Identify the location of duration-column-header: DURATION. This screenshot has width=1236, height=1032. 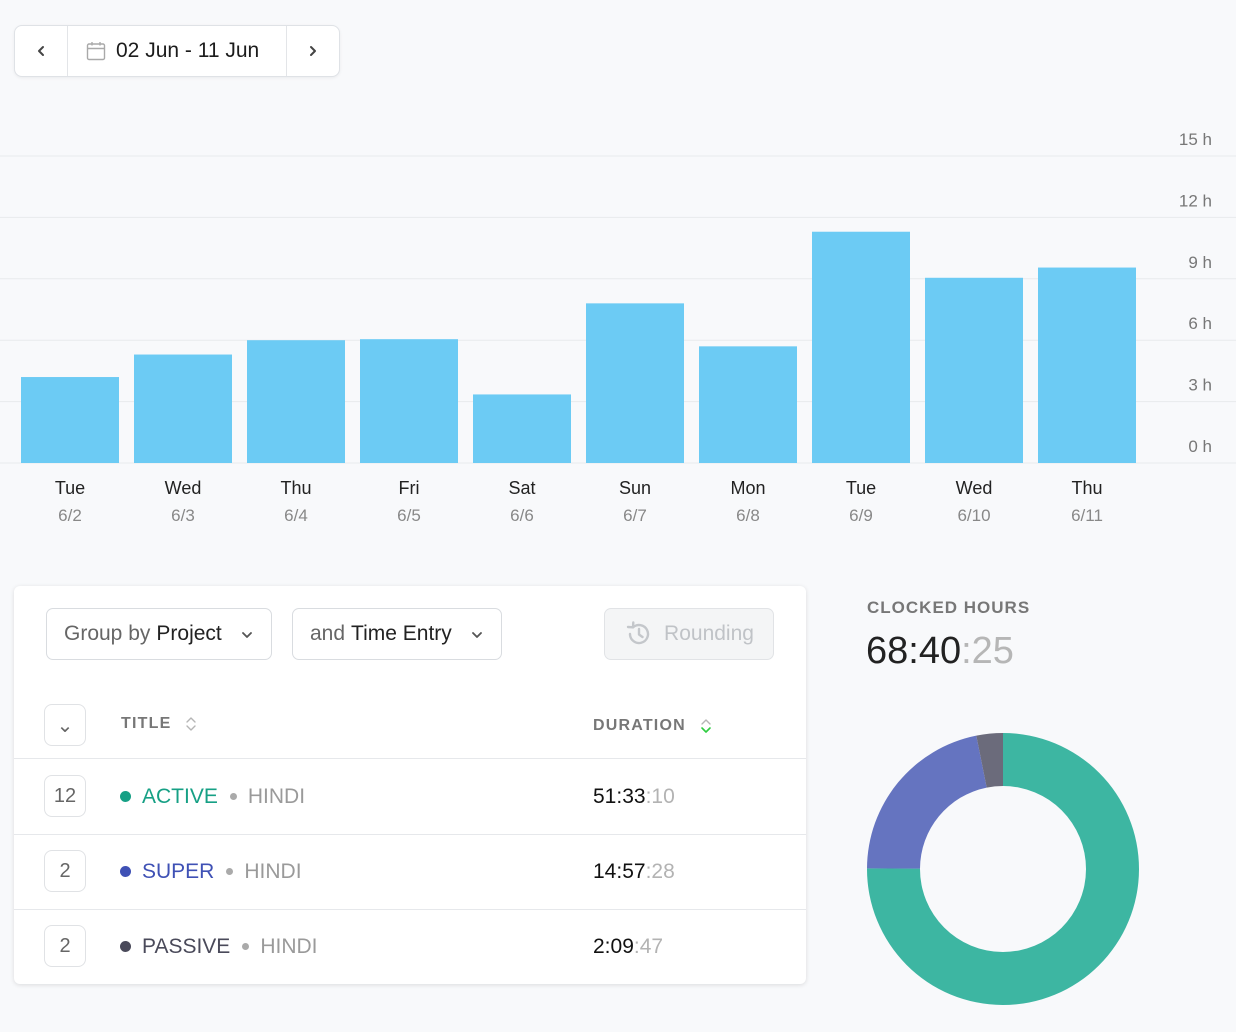
(652, 726).